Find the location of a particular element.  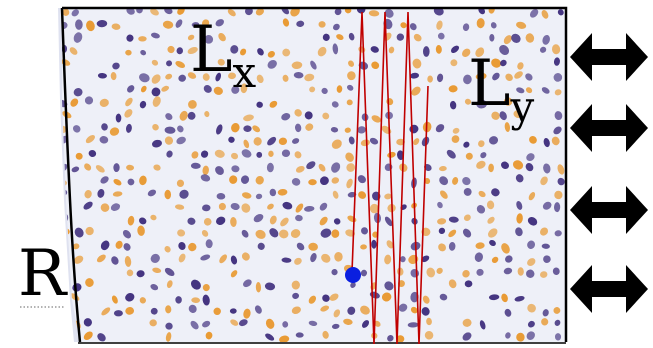

ly-label-subscript: y is located at coordinates (522, 106).